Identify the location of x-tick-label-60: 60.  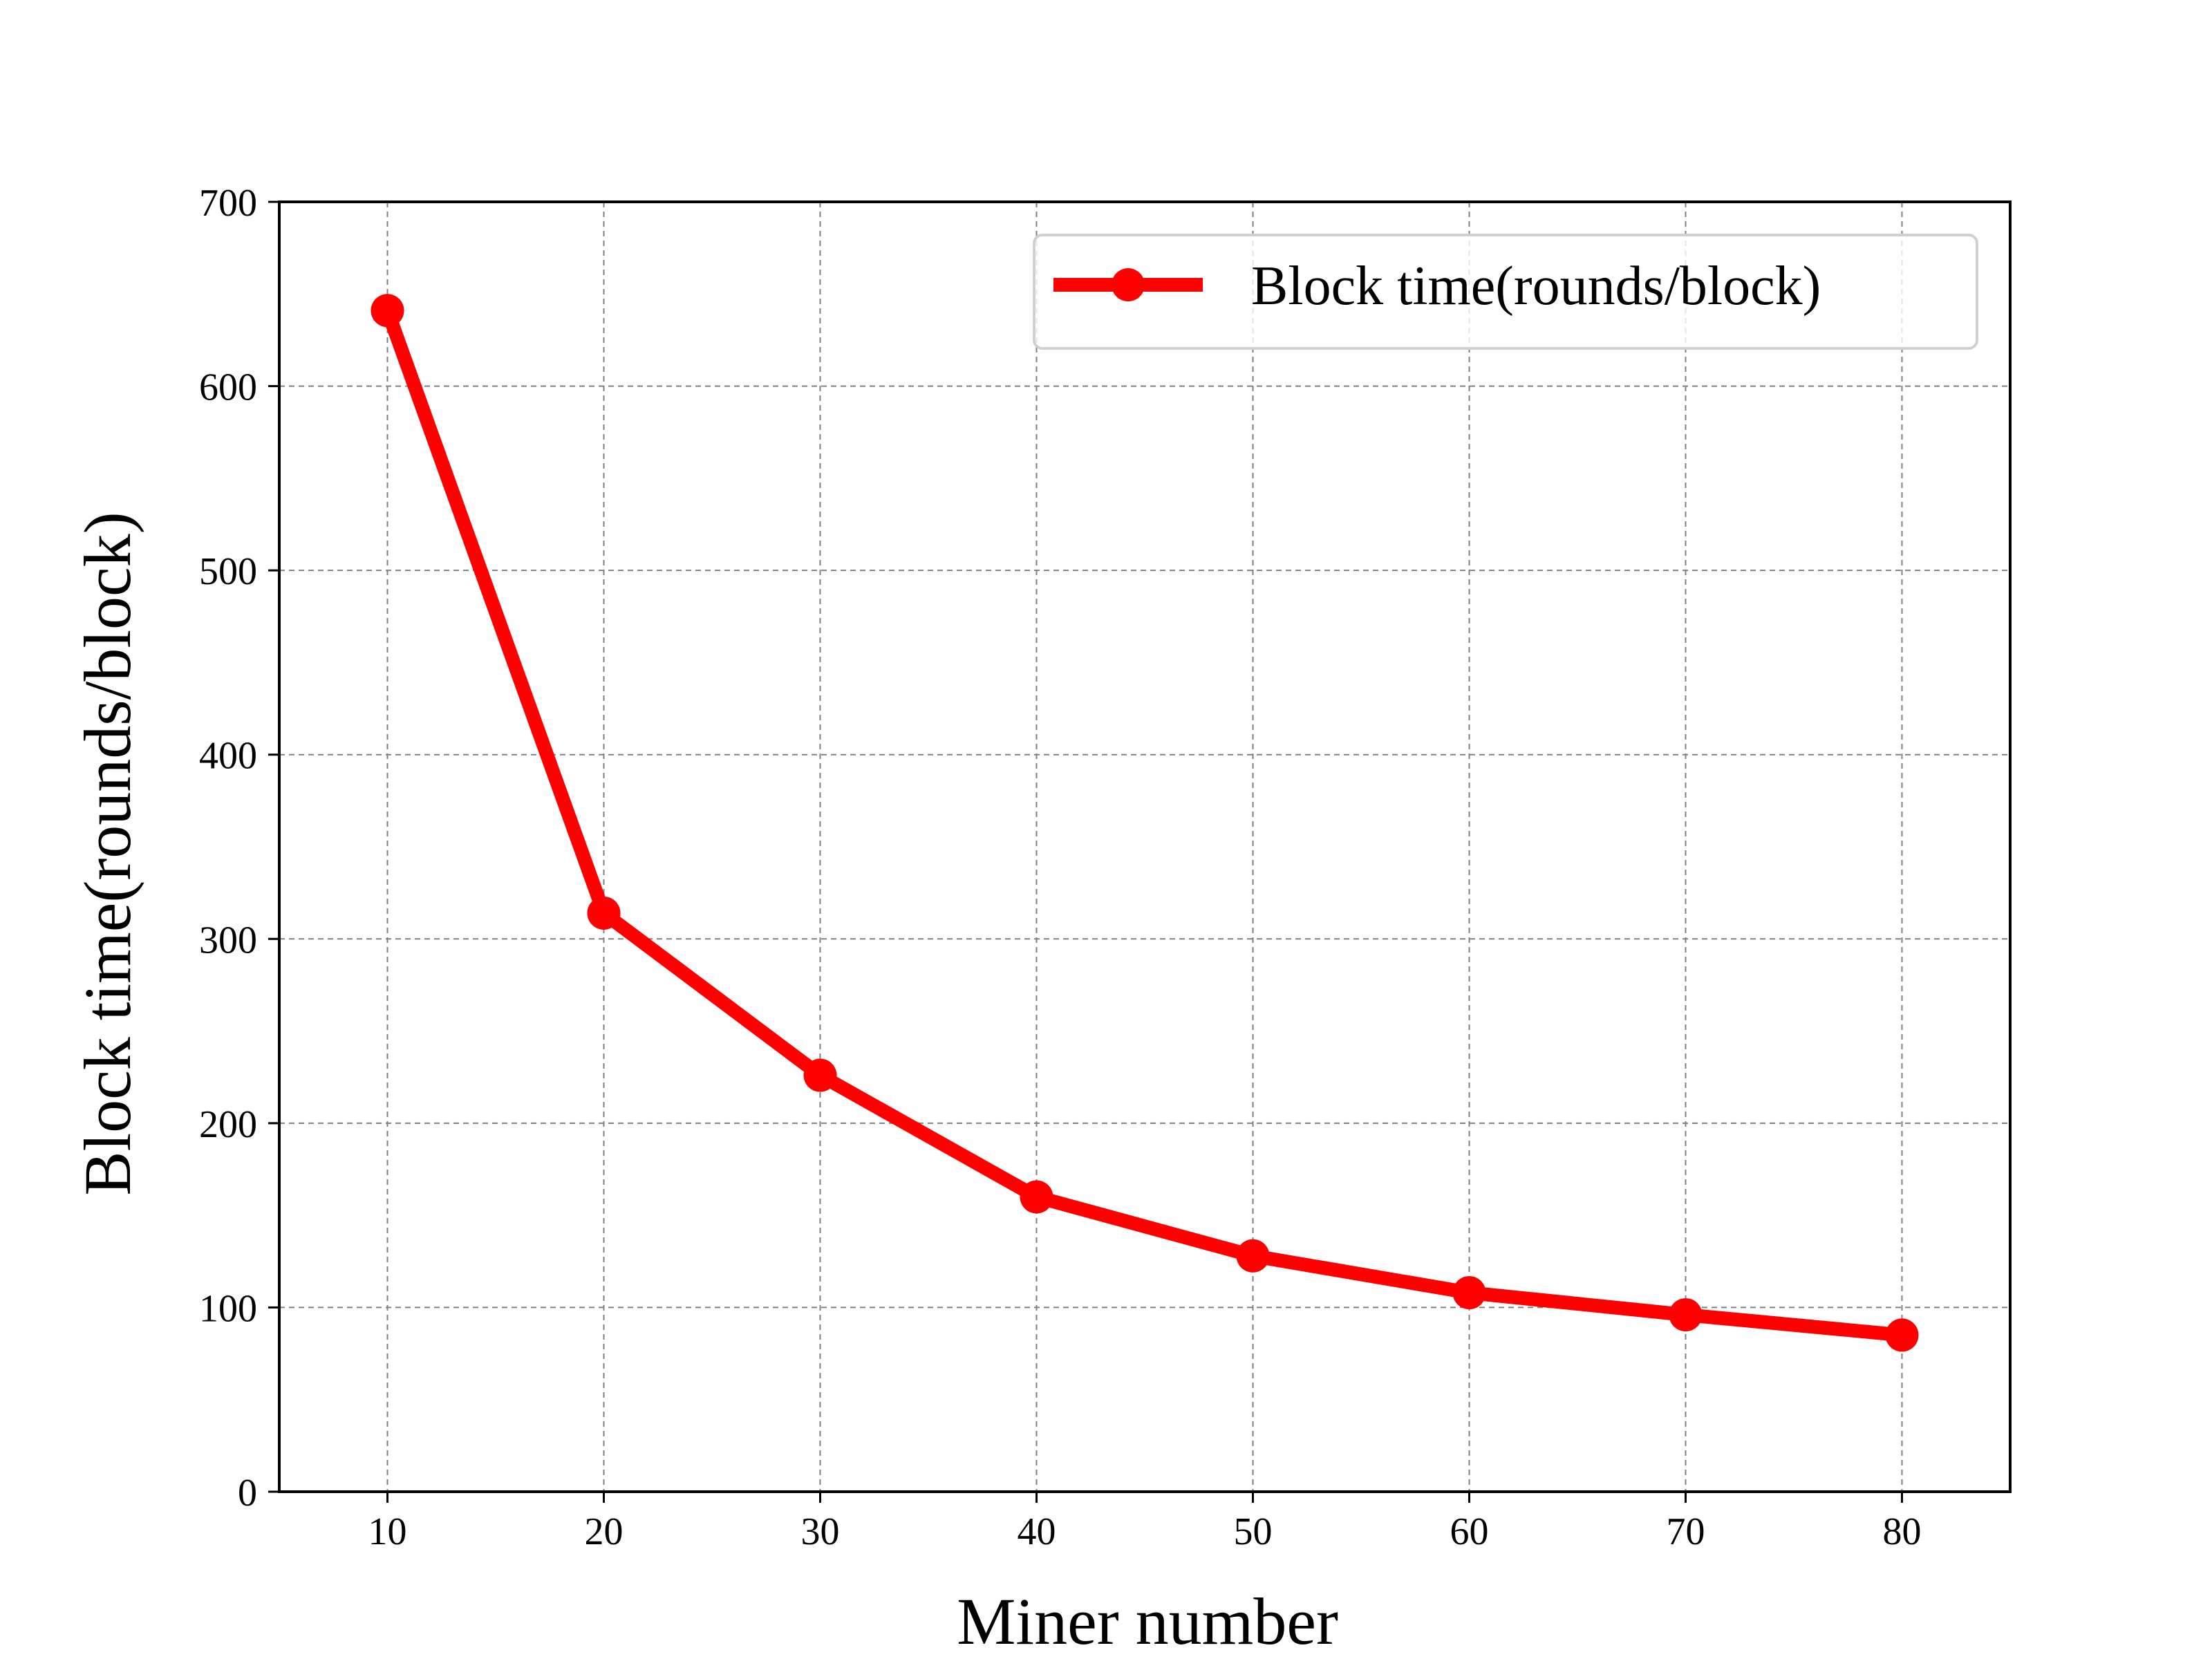
(1469, 1531).